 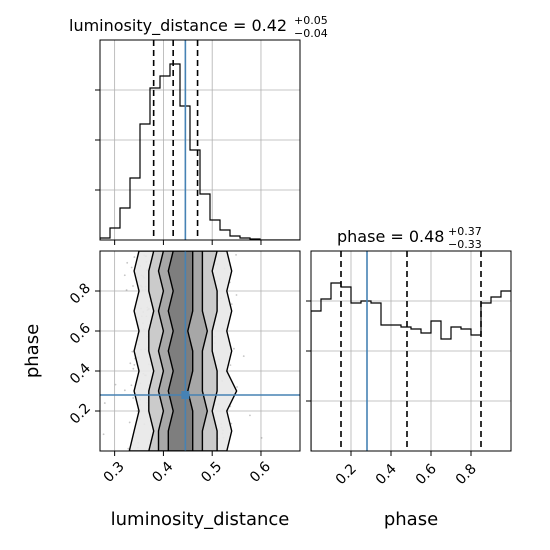 What do you see at coordinates (311, 33) in the screenshot?
I see `title-luminosity-distance-lower: −0.04` at bounding box center [311, 33].